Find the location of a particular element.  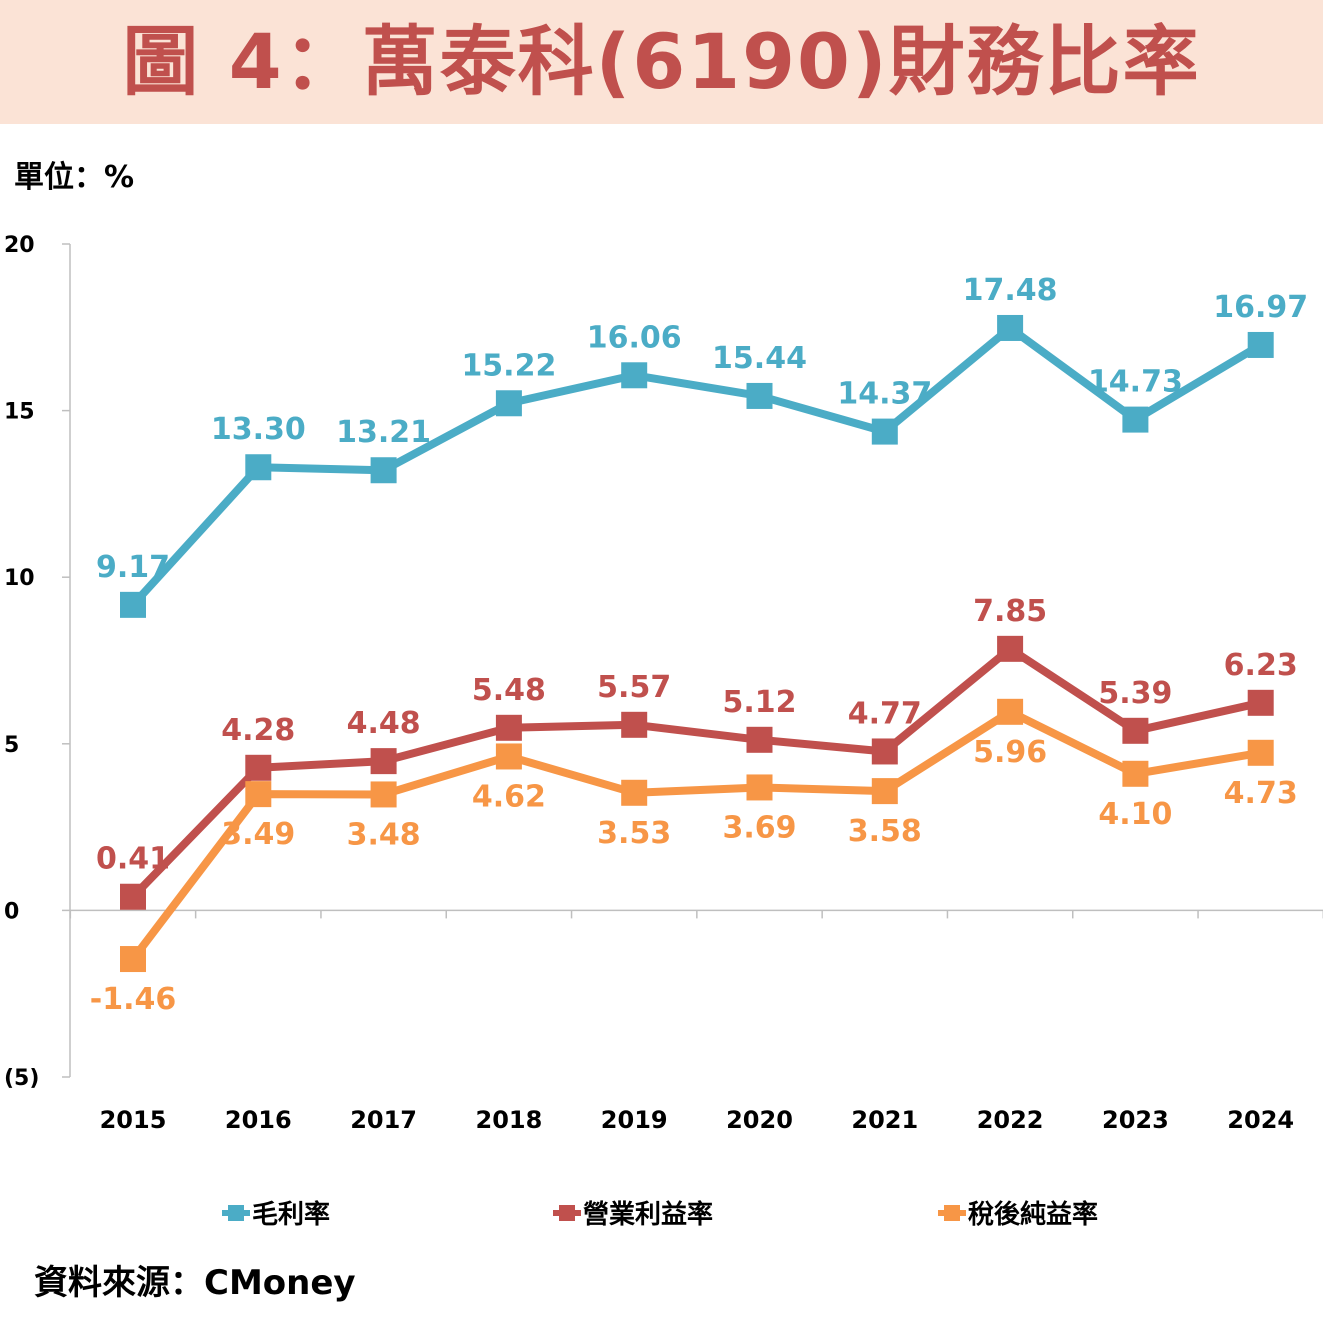

title-banner: 圖 4：萬泰科(6190)財務比率 is located at coordinates (661, 62).